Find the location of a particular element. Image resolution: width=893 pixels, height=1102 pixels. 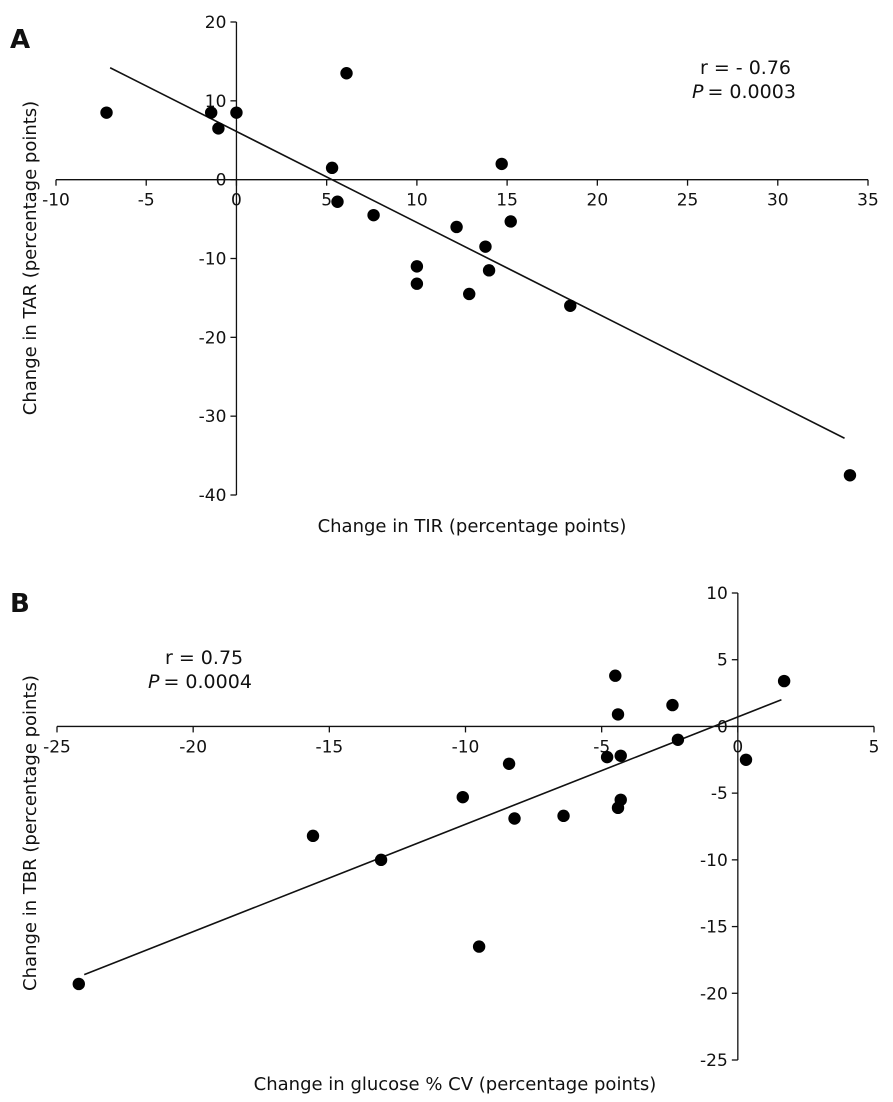

panel-a-x-tick-label: 20 is located at coordinates (598, 201).